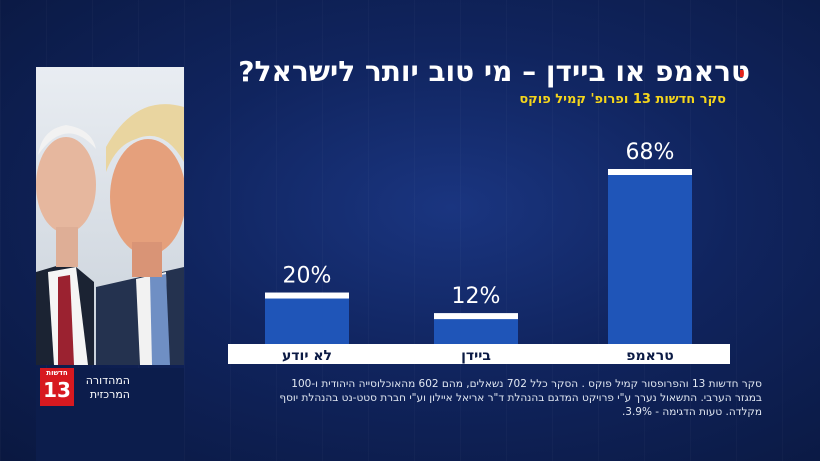 The height and width of the screenshot is (461, 820). Describe the element at coordinates (649, 356) in the screenshot. I see `category-label: טראמפ` at that location.